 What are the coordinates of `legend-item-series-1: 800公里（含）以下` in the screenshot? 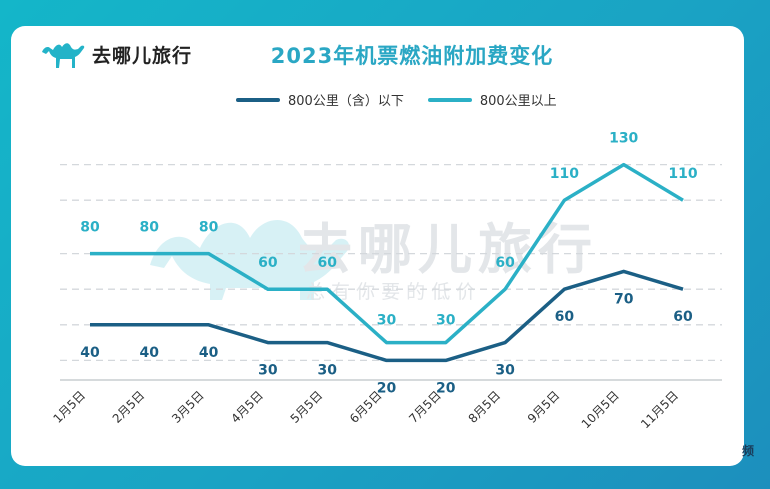 It's located at (320, 99).